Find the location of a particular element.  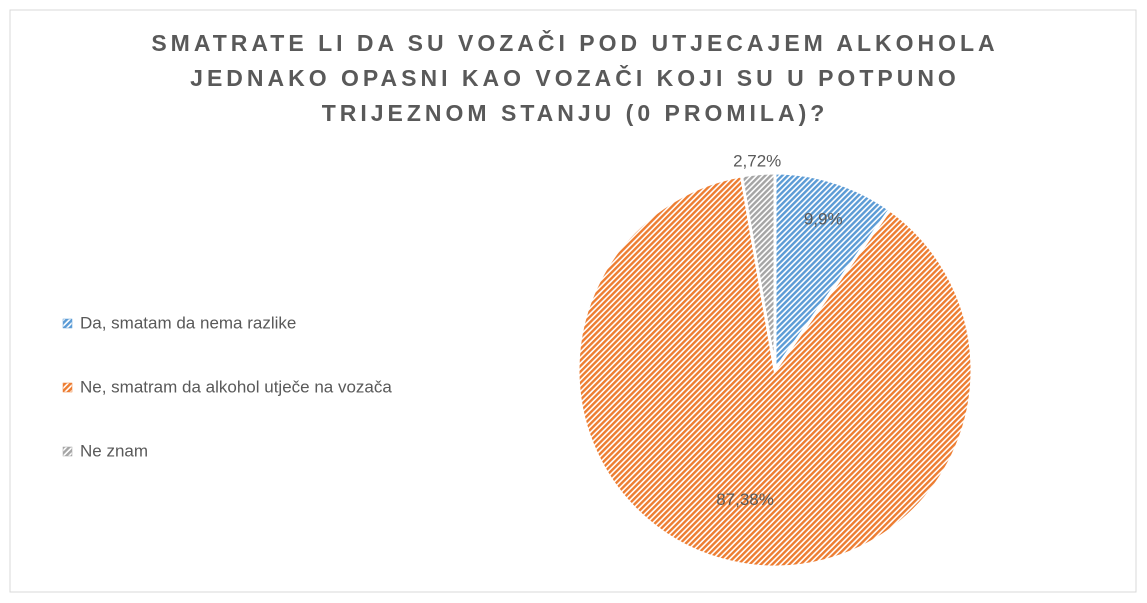

legend-label: Ne znam is located at coordinates (114, 450).